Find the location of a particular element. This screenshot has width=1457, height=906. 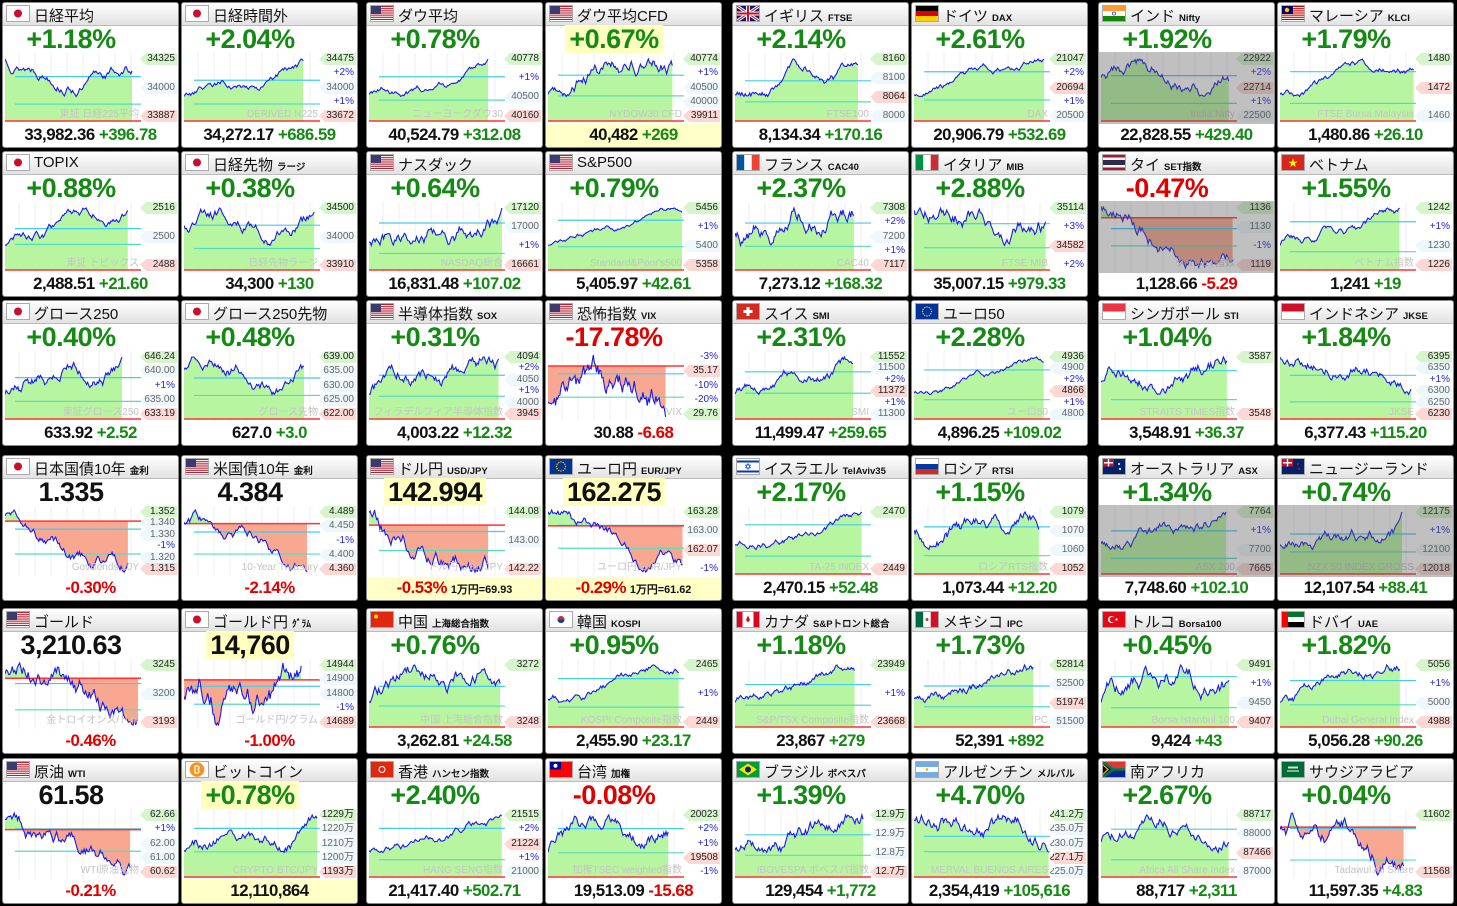

market-subtitle: TelAviv35 is located at coordinates (864, 471).